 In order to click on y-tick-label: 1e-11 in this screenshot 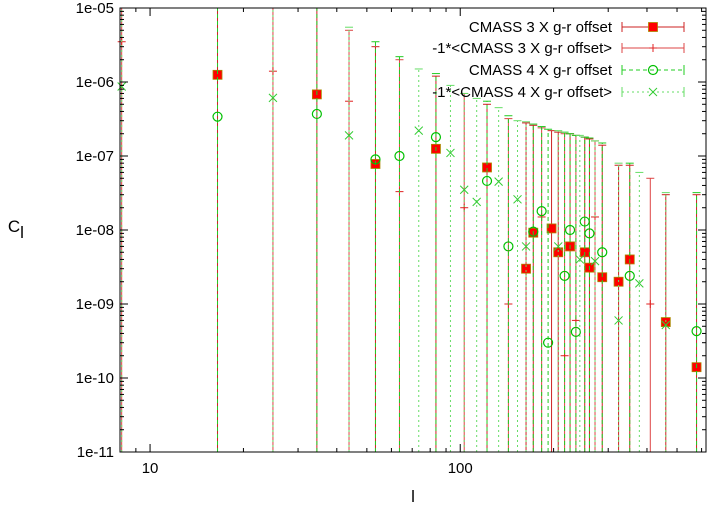, I will do `click(95, 452)`.